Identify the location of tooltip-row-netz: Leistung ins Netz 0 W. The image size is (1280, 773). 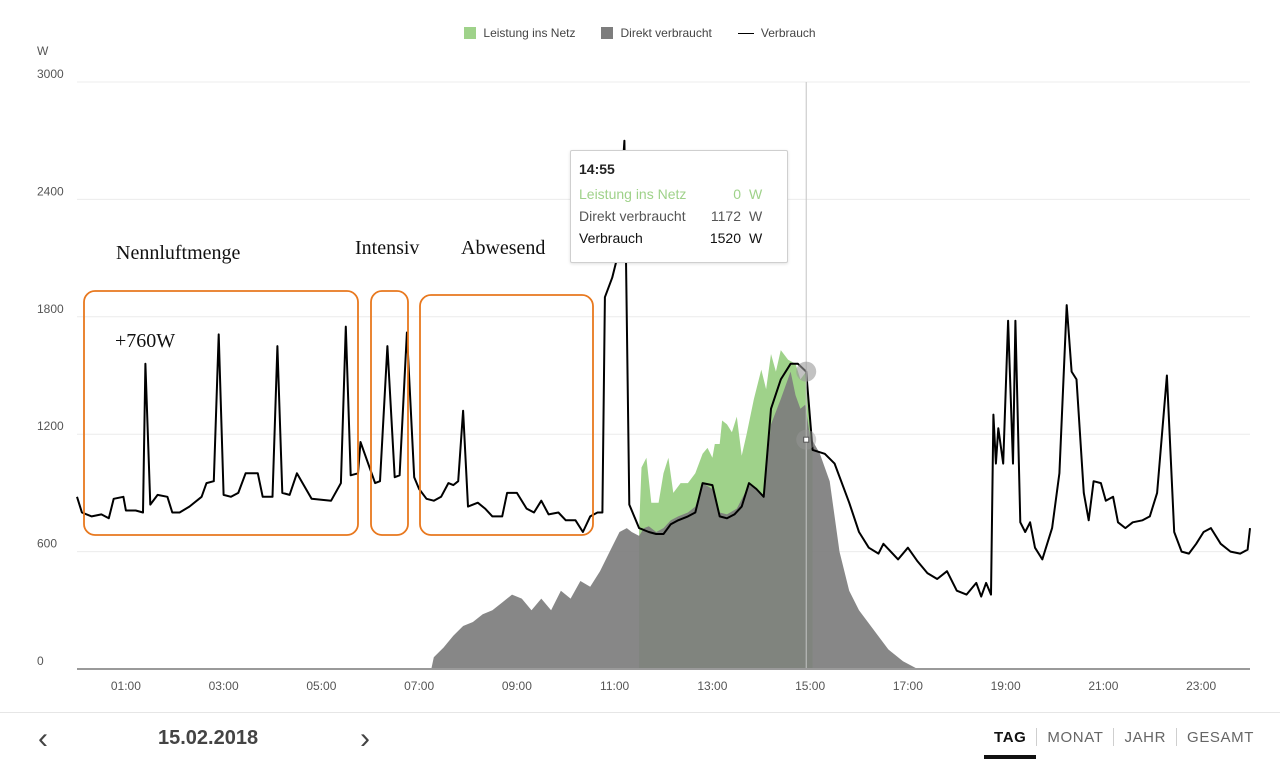
(679, 194).